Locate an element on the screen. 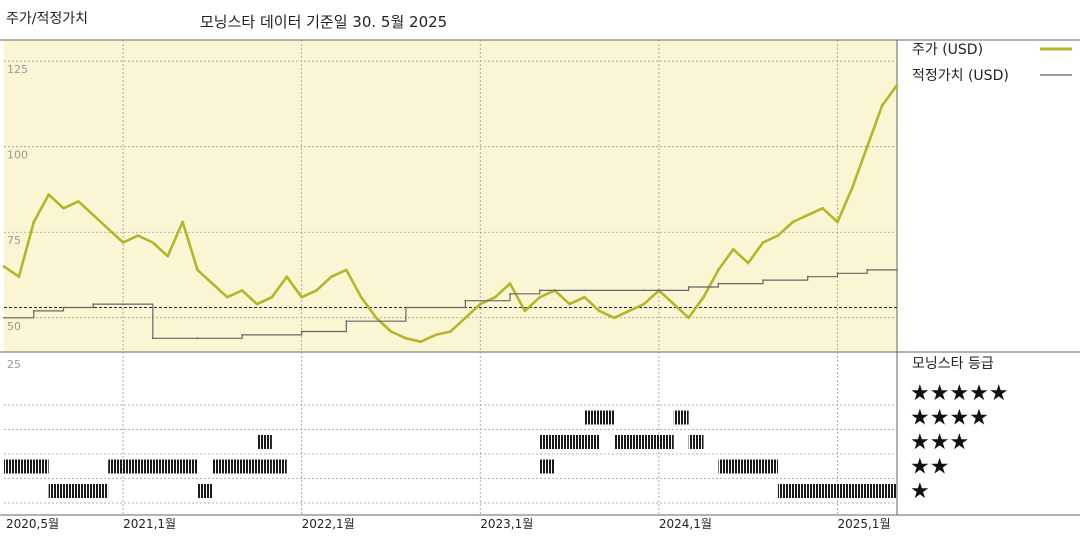 The image size is (1080, 540). rating-title: 모닝스타 등급 is located at coordinates (953, 364).